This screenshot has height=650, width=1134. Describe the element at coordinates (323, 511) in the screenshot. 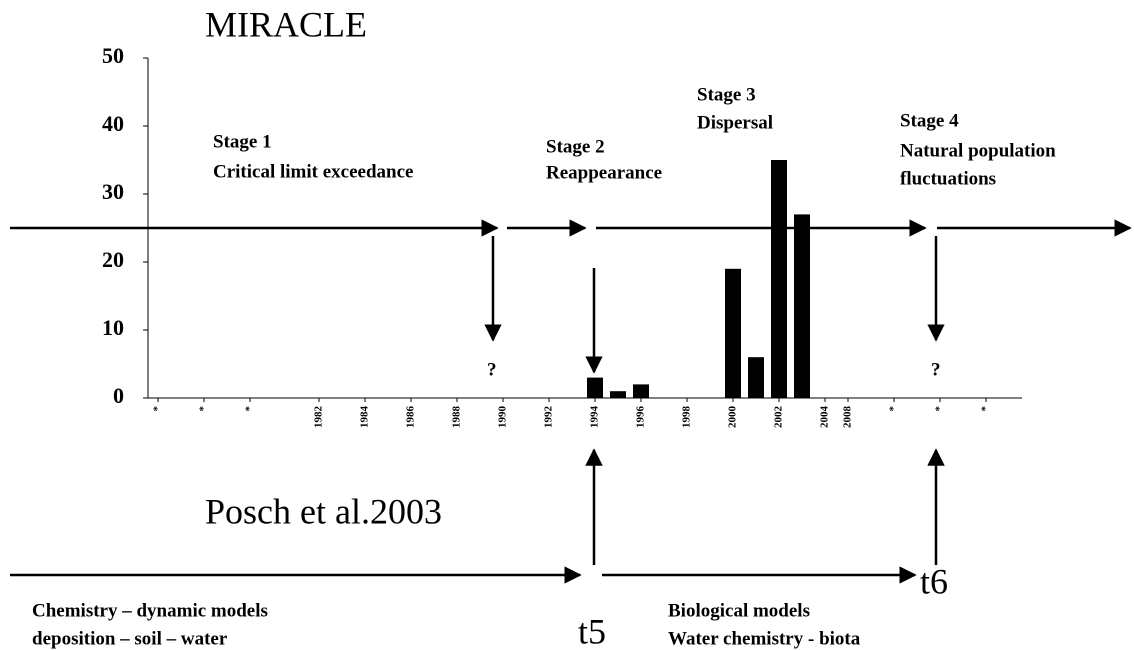

I see `annotation: Posch et al.2003` at that location.